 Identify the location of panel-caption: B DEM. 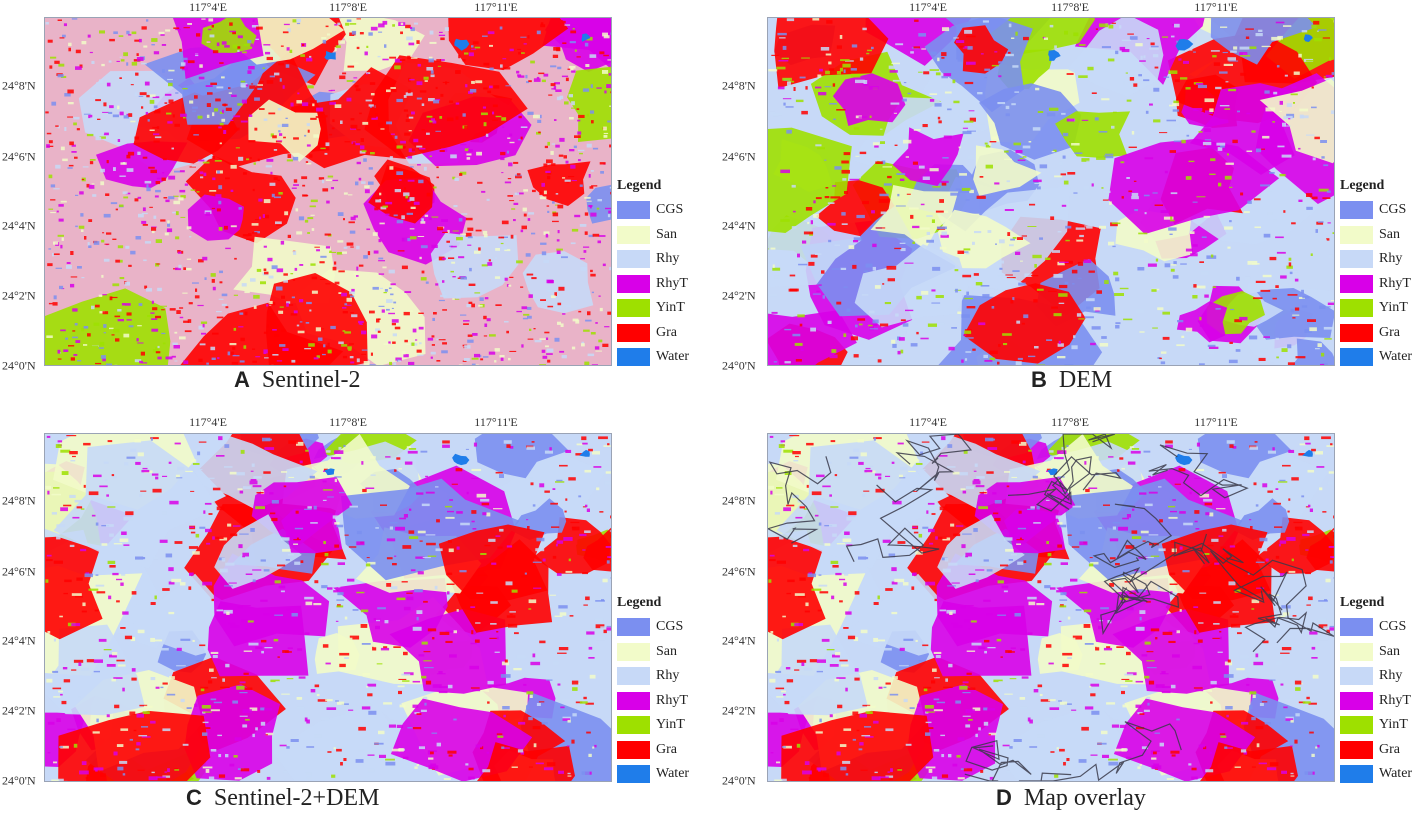
(1071, 380).